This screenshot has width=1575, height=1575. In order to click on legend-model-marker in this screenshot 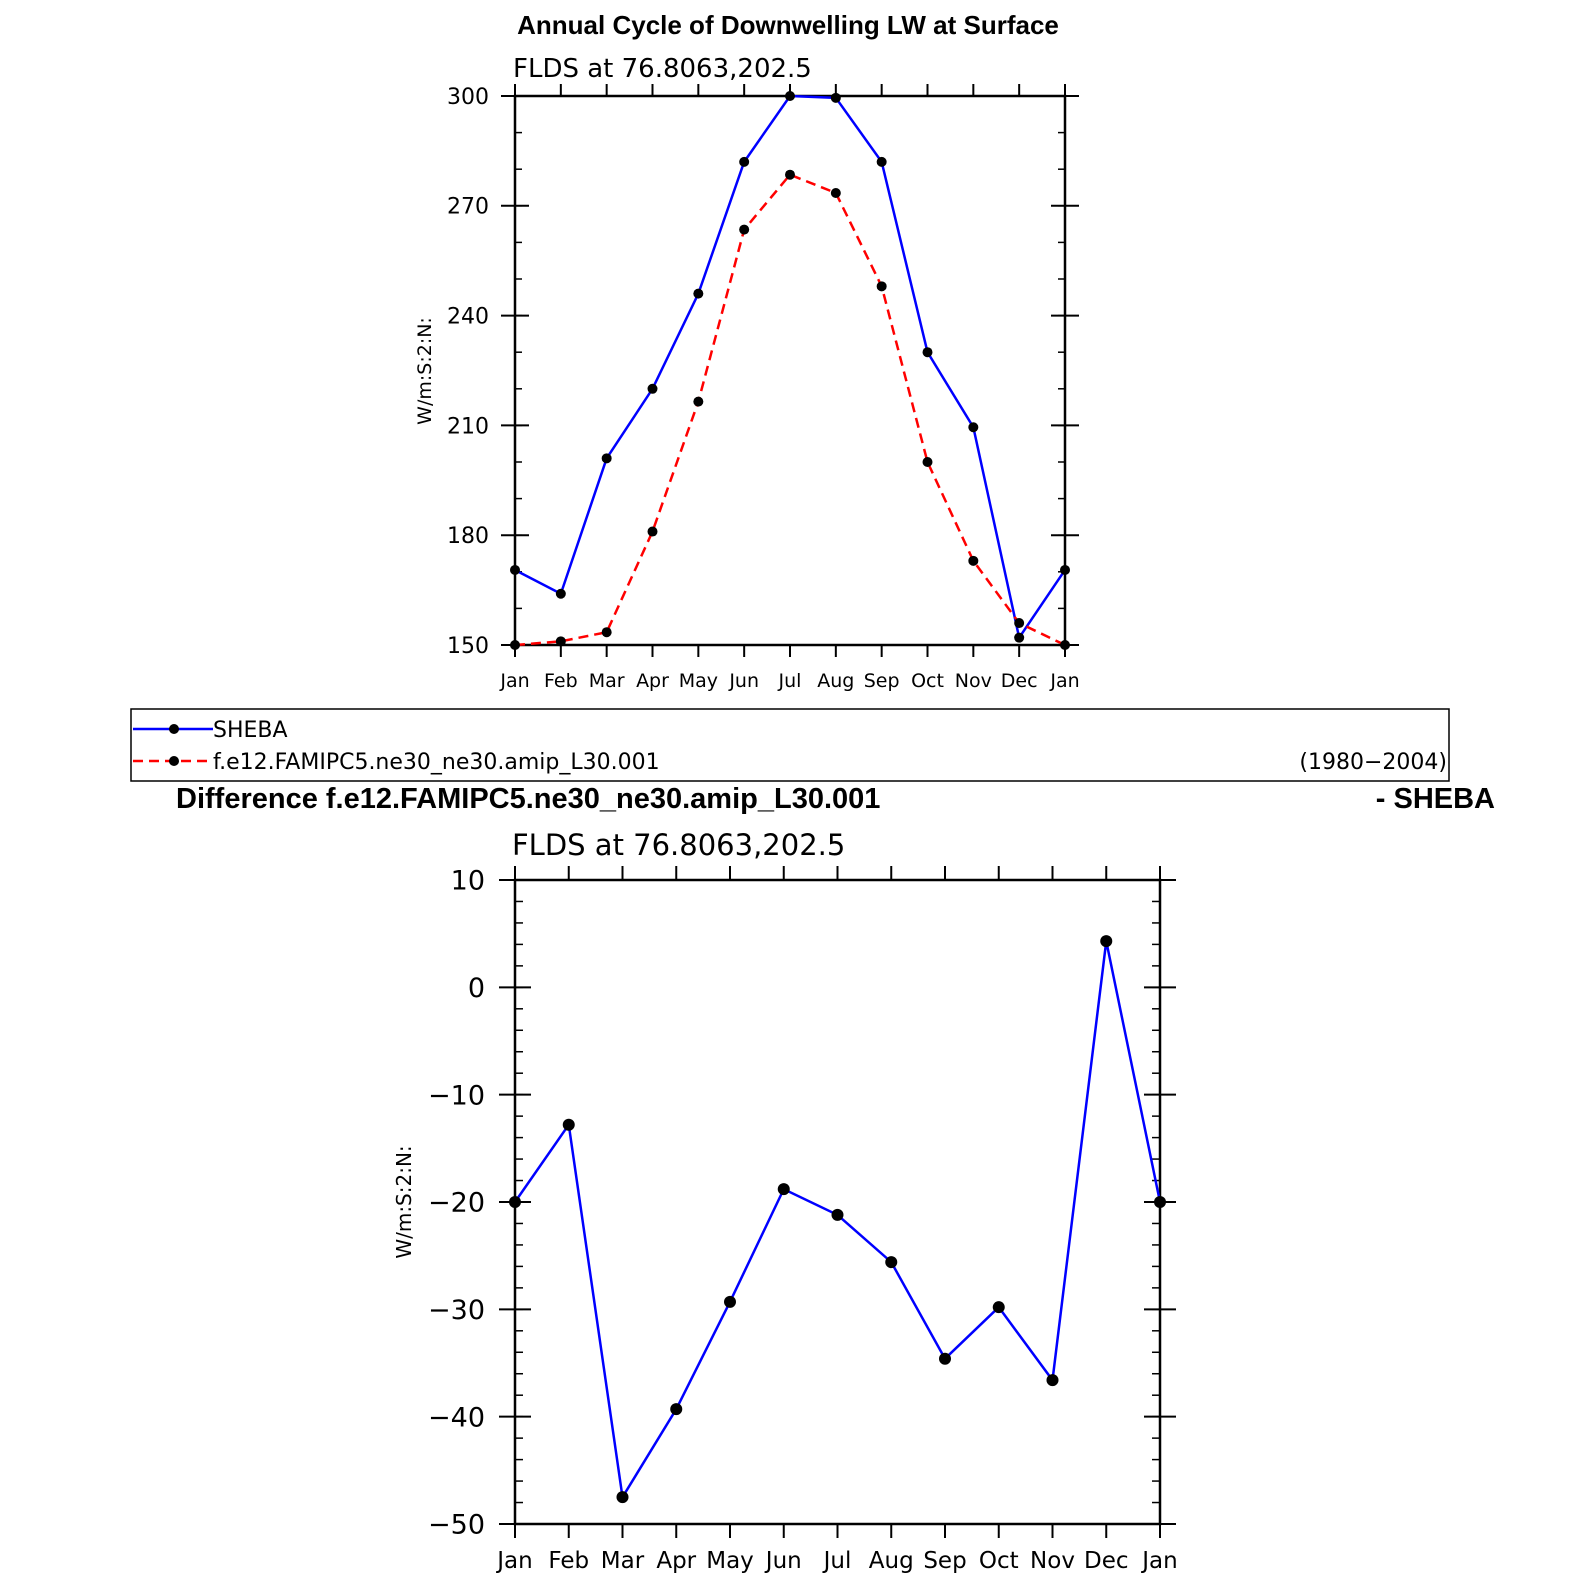, I will do `click(174, 761)`.